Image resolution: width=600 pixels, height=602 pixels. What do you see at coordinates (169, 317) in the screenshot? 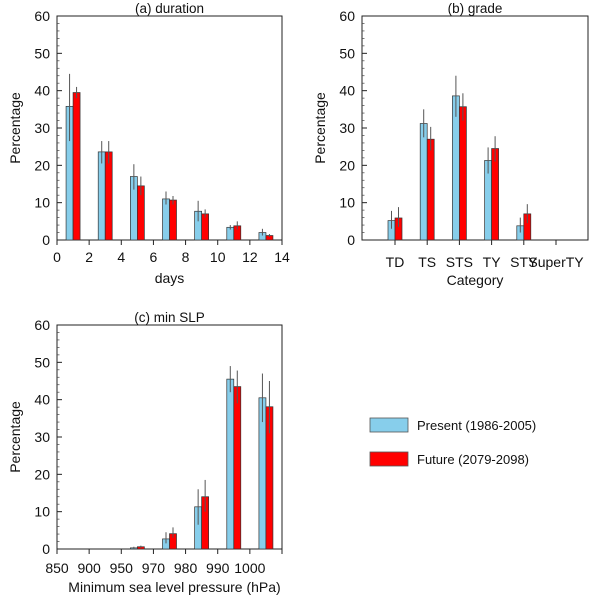
I see `panel-title: (c) min SLP` at bounding box center [169, 317].